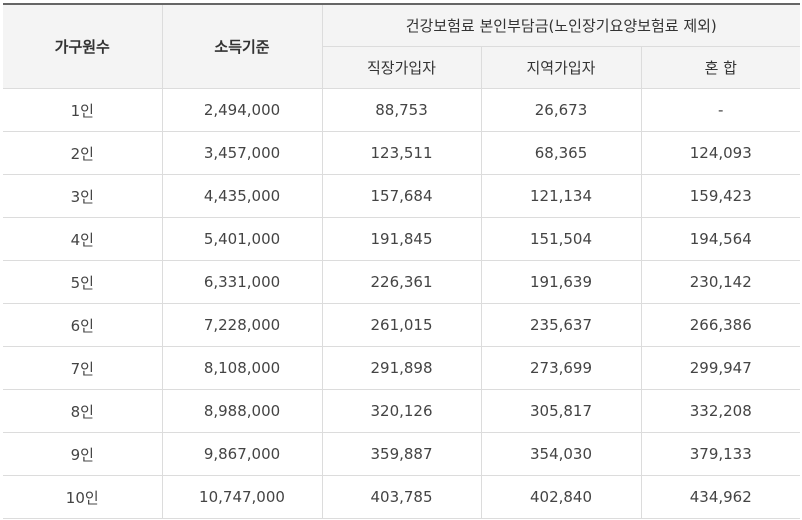 Image resolution: width=802 pixels, height=520 pixels. What do you see at coordinates (83, 411) in the screenshot?
I see `cell-household: 8인` at bounding box center [83, 411].